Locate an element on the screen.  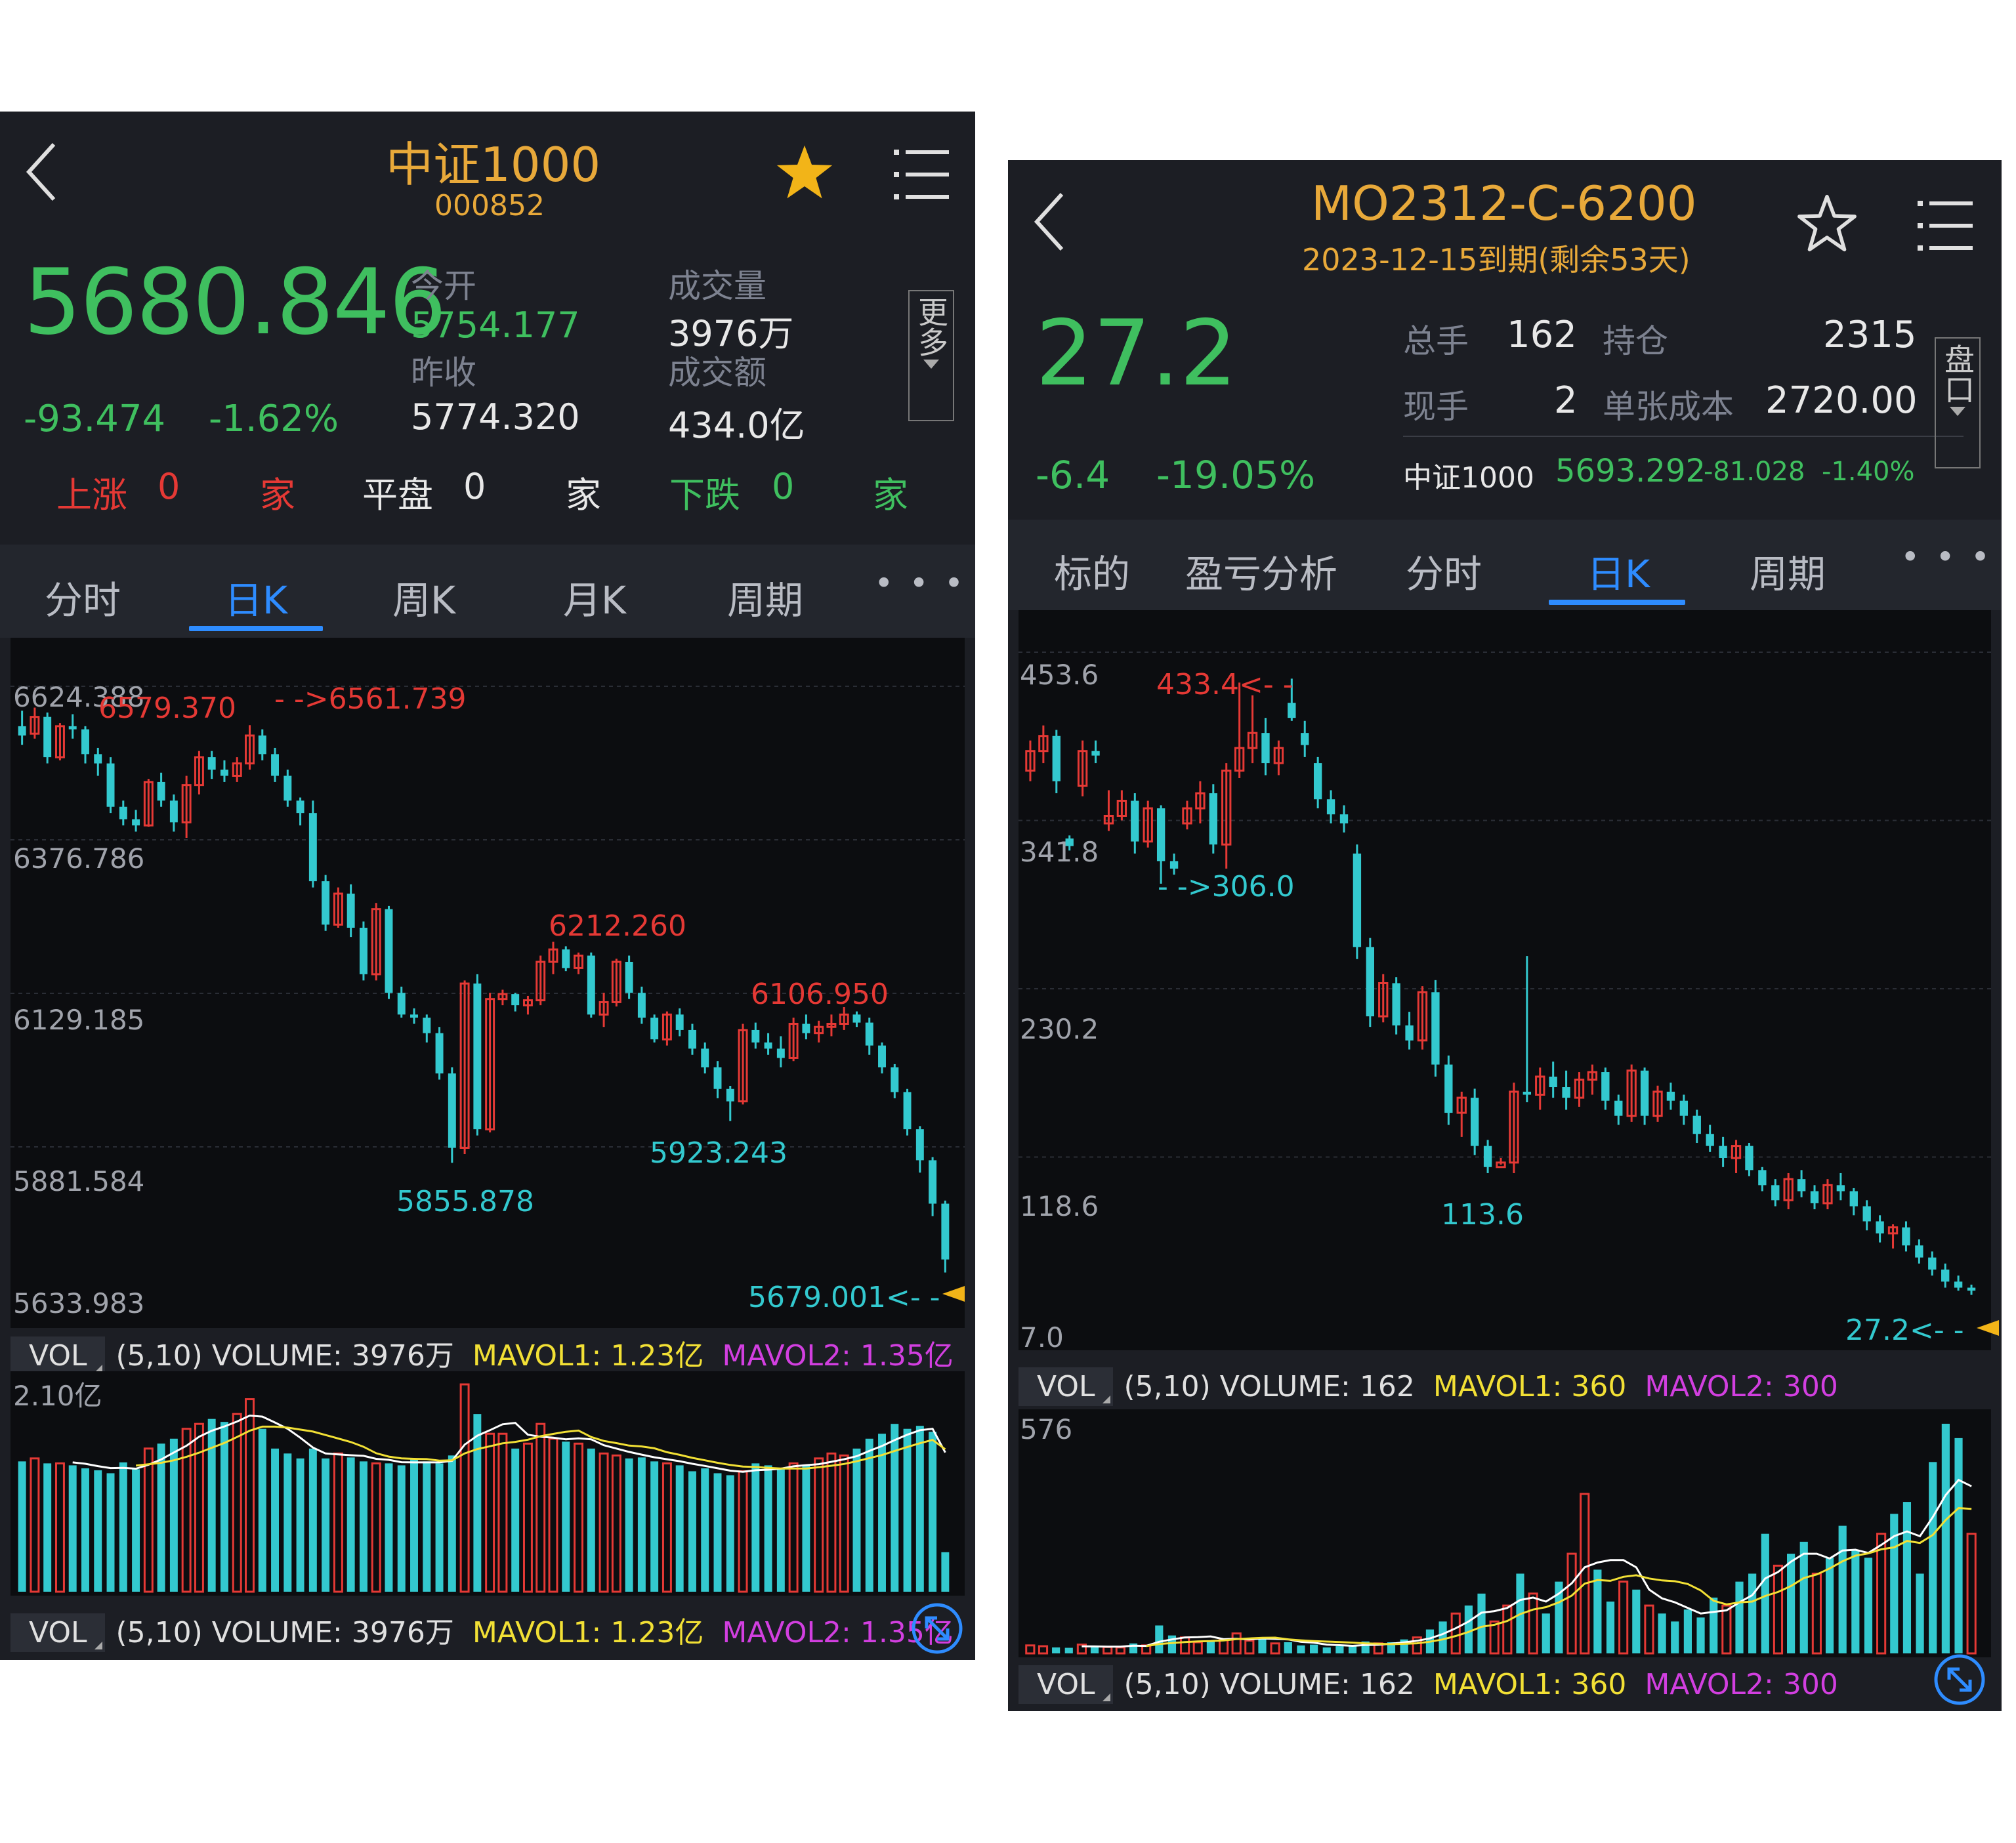
price-change: -93.474 is located at coordinates (95, 419).